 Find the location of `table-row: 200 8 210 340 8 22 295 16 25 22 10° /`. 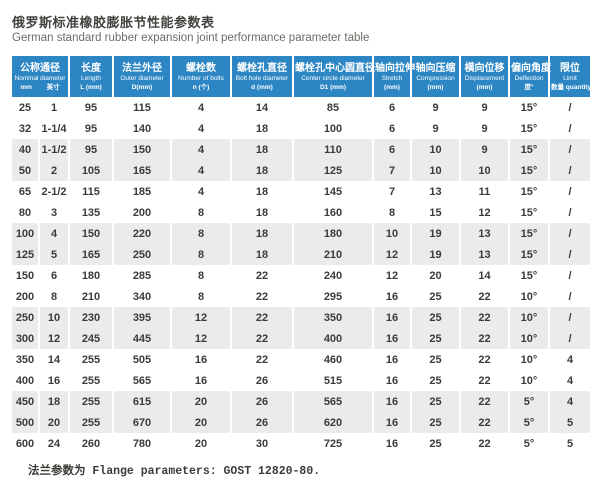

table-row: 200 8 210 340 8 22 295 16 25 22 10° / is located at coordinates (301, 296).